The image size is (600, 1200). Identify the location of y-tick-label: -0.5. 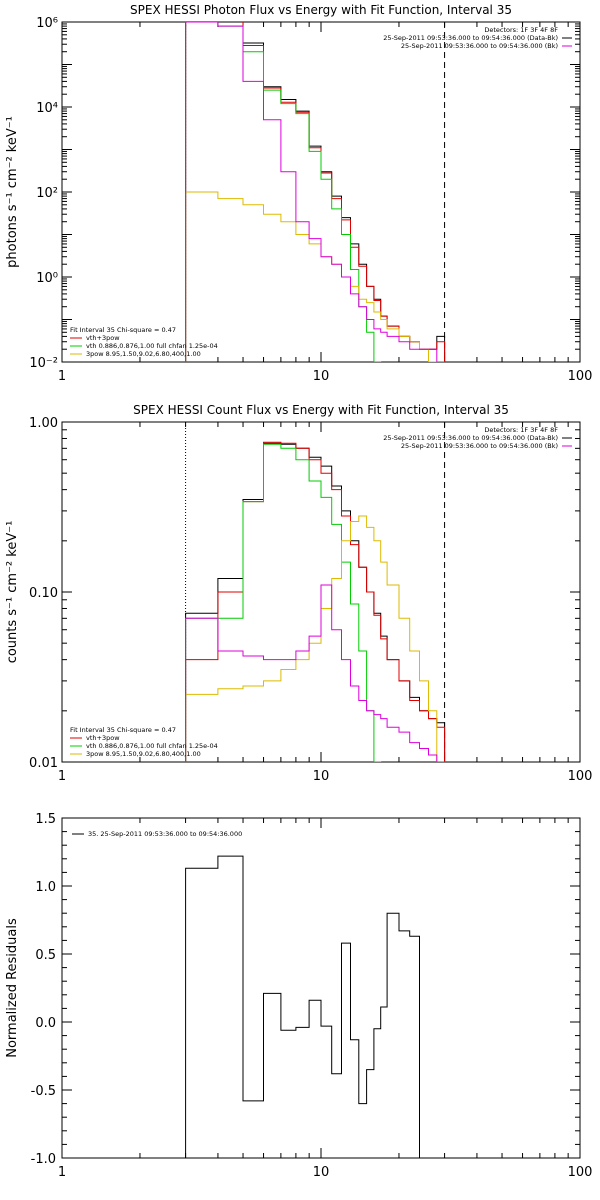
(43, 1091).